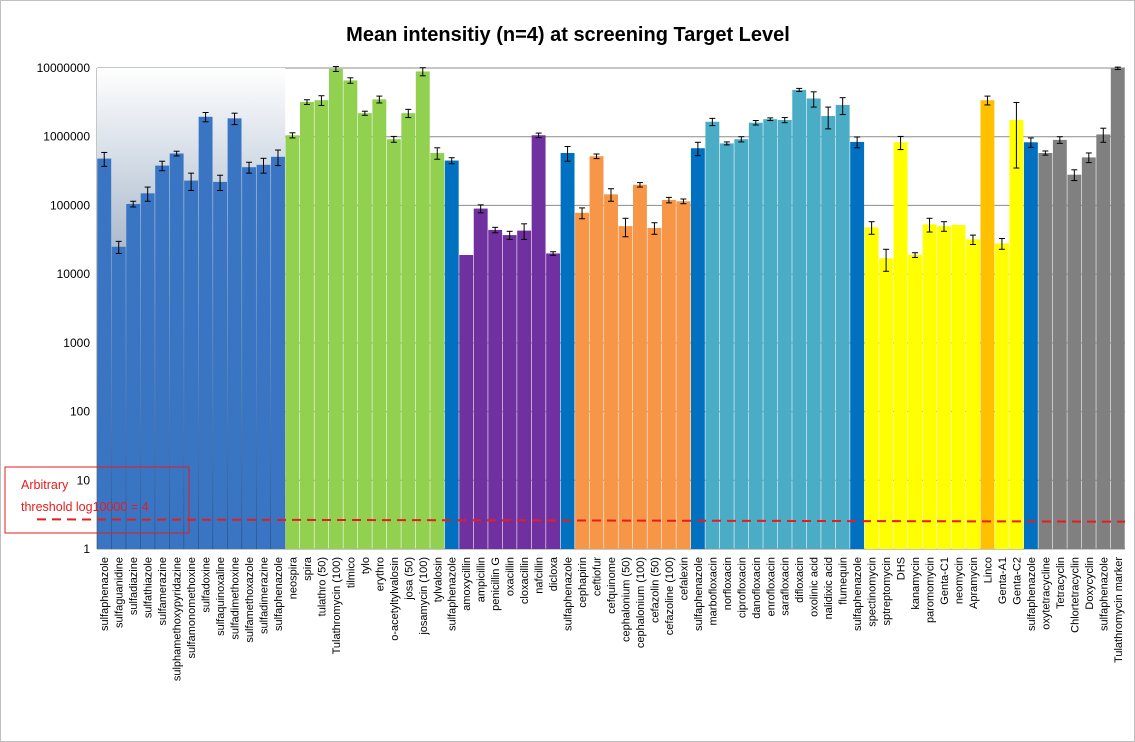 The image size is (1135, 742). I want to click on x-tick-label: cephapirin, so click(583, 582).